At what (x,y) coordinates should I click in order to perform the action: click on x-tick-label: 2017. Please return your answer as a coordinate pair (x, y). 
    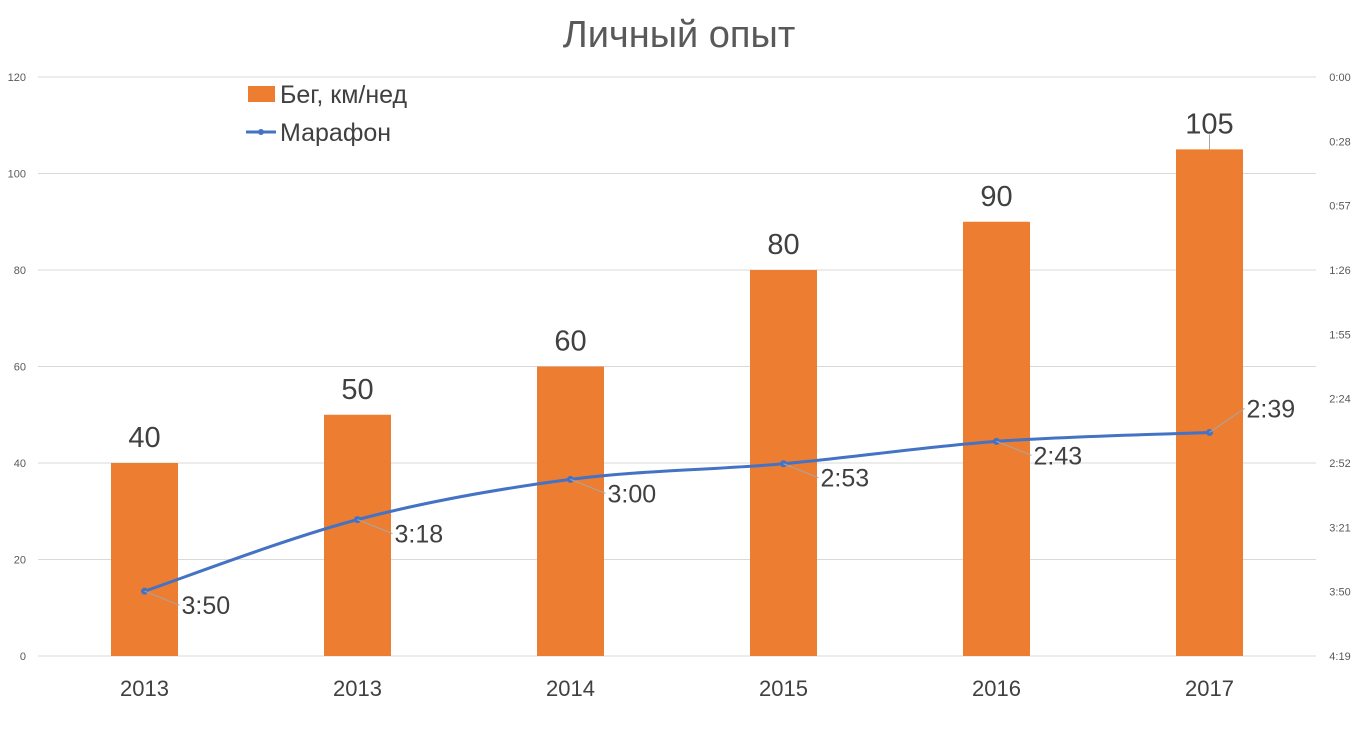
    Looking at the image, I should click on (1209, 688).